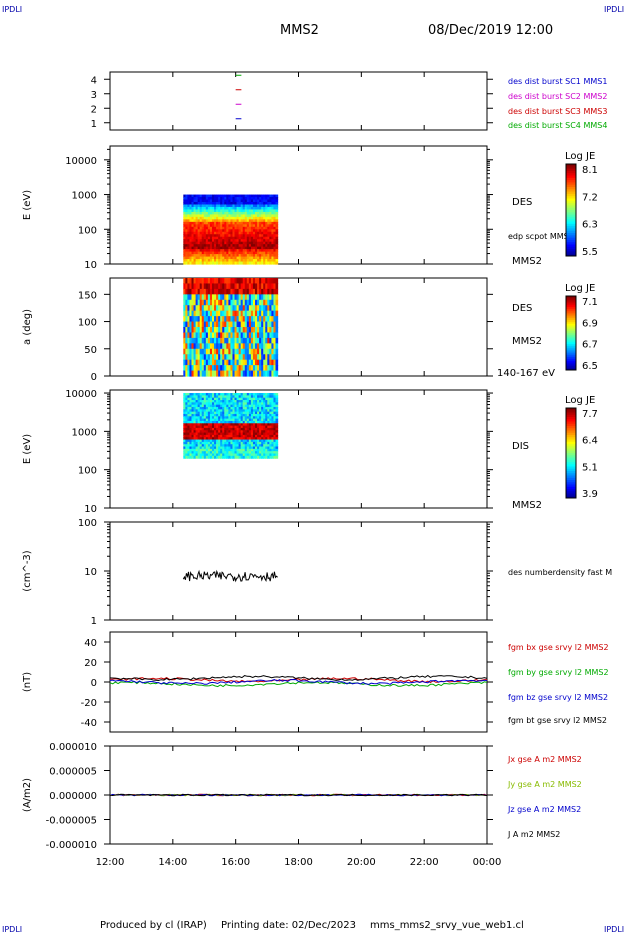  What do you see at coordinates (90, 643) in the screenshot?
I see `y-tick-label: 40` at bounding box center [90, 643].